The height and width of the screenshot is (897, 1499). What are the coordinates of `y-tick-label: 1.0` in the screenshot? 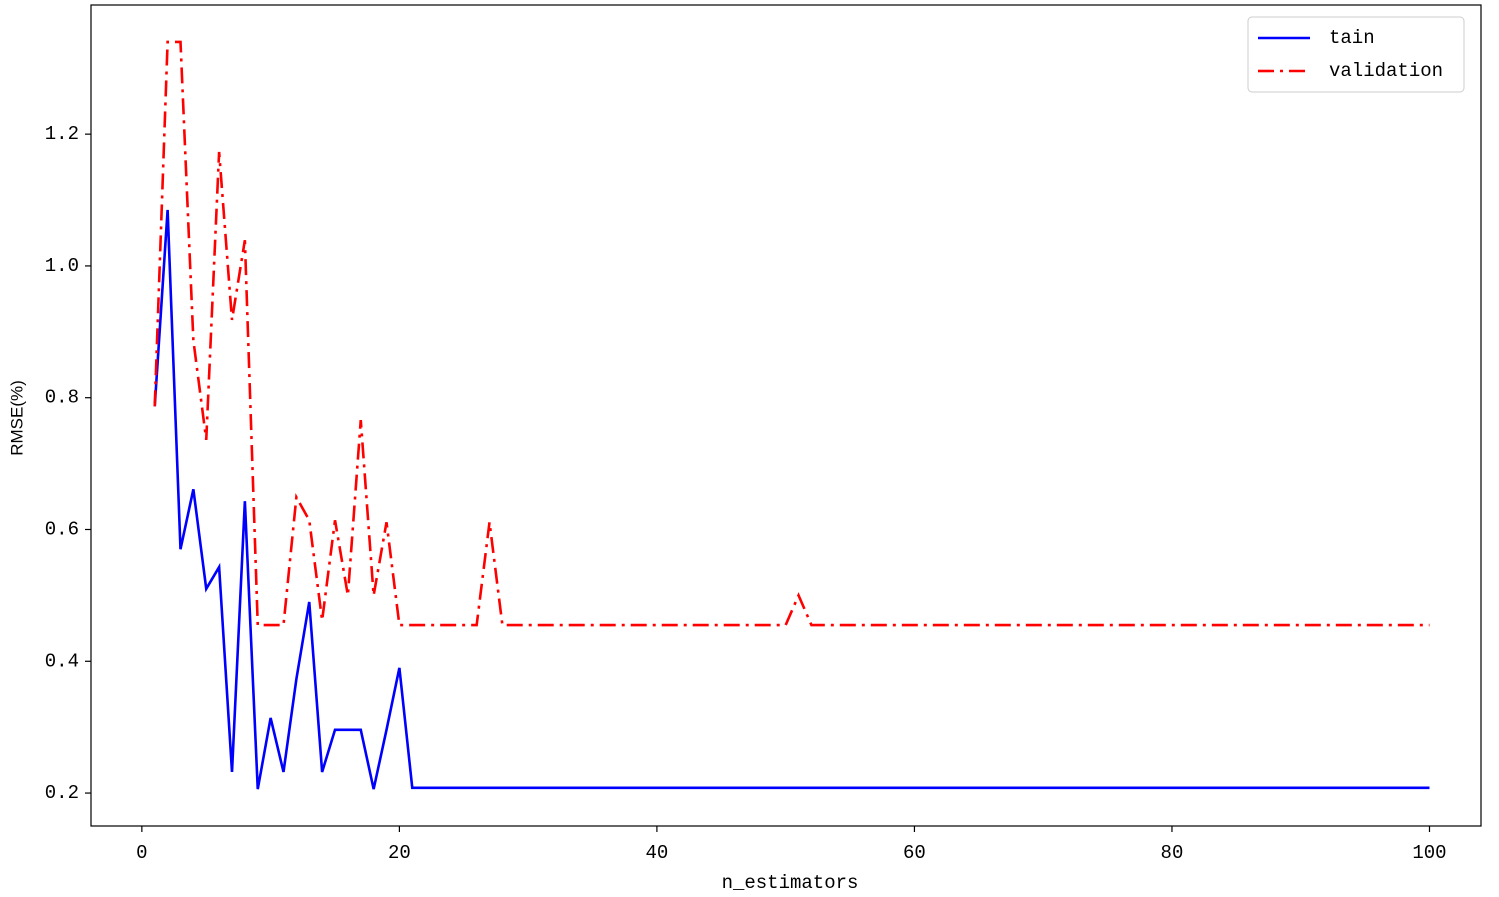 It's located at (62, 266).